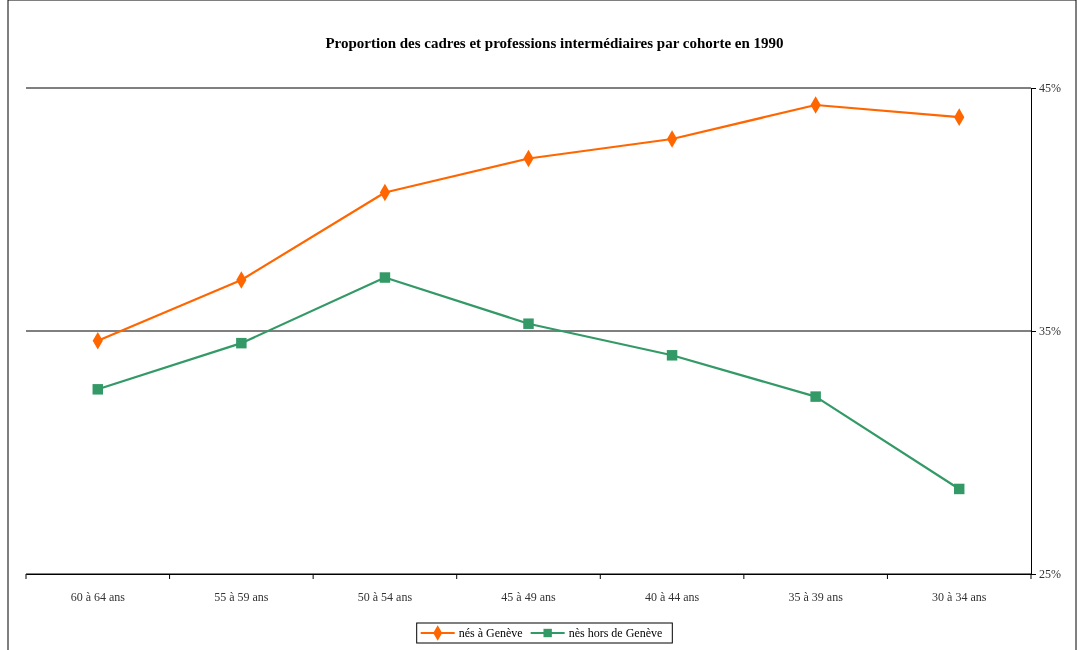 This screenshot has width=1077, height=650. What do you see at coordinates (615, 633) in the screenshot?
I see `legend-label: nès hors de Genève` at bounding box center [615, 633].